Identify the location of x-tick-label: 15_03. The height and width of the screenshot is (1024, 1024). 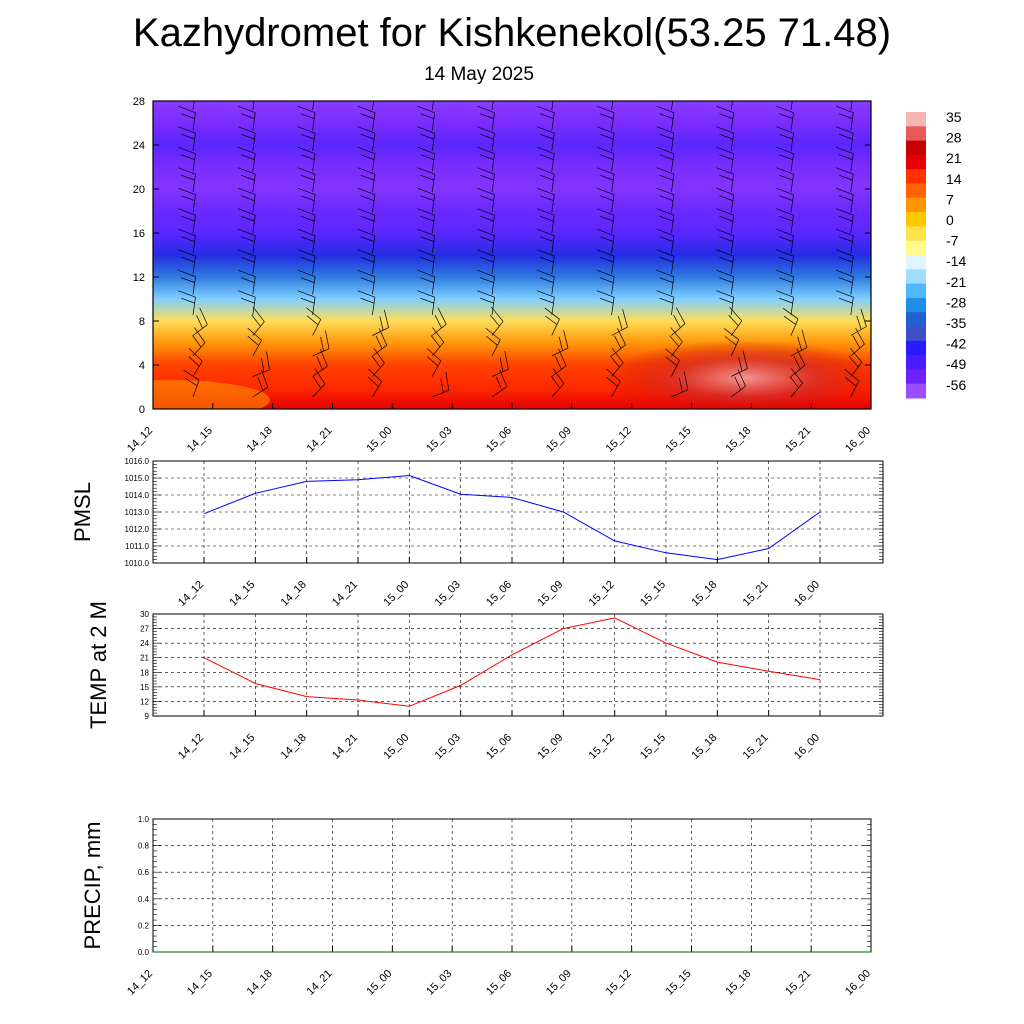
(439, 983).